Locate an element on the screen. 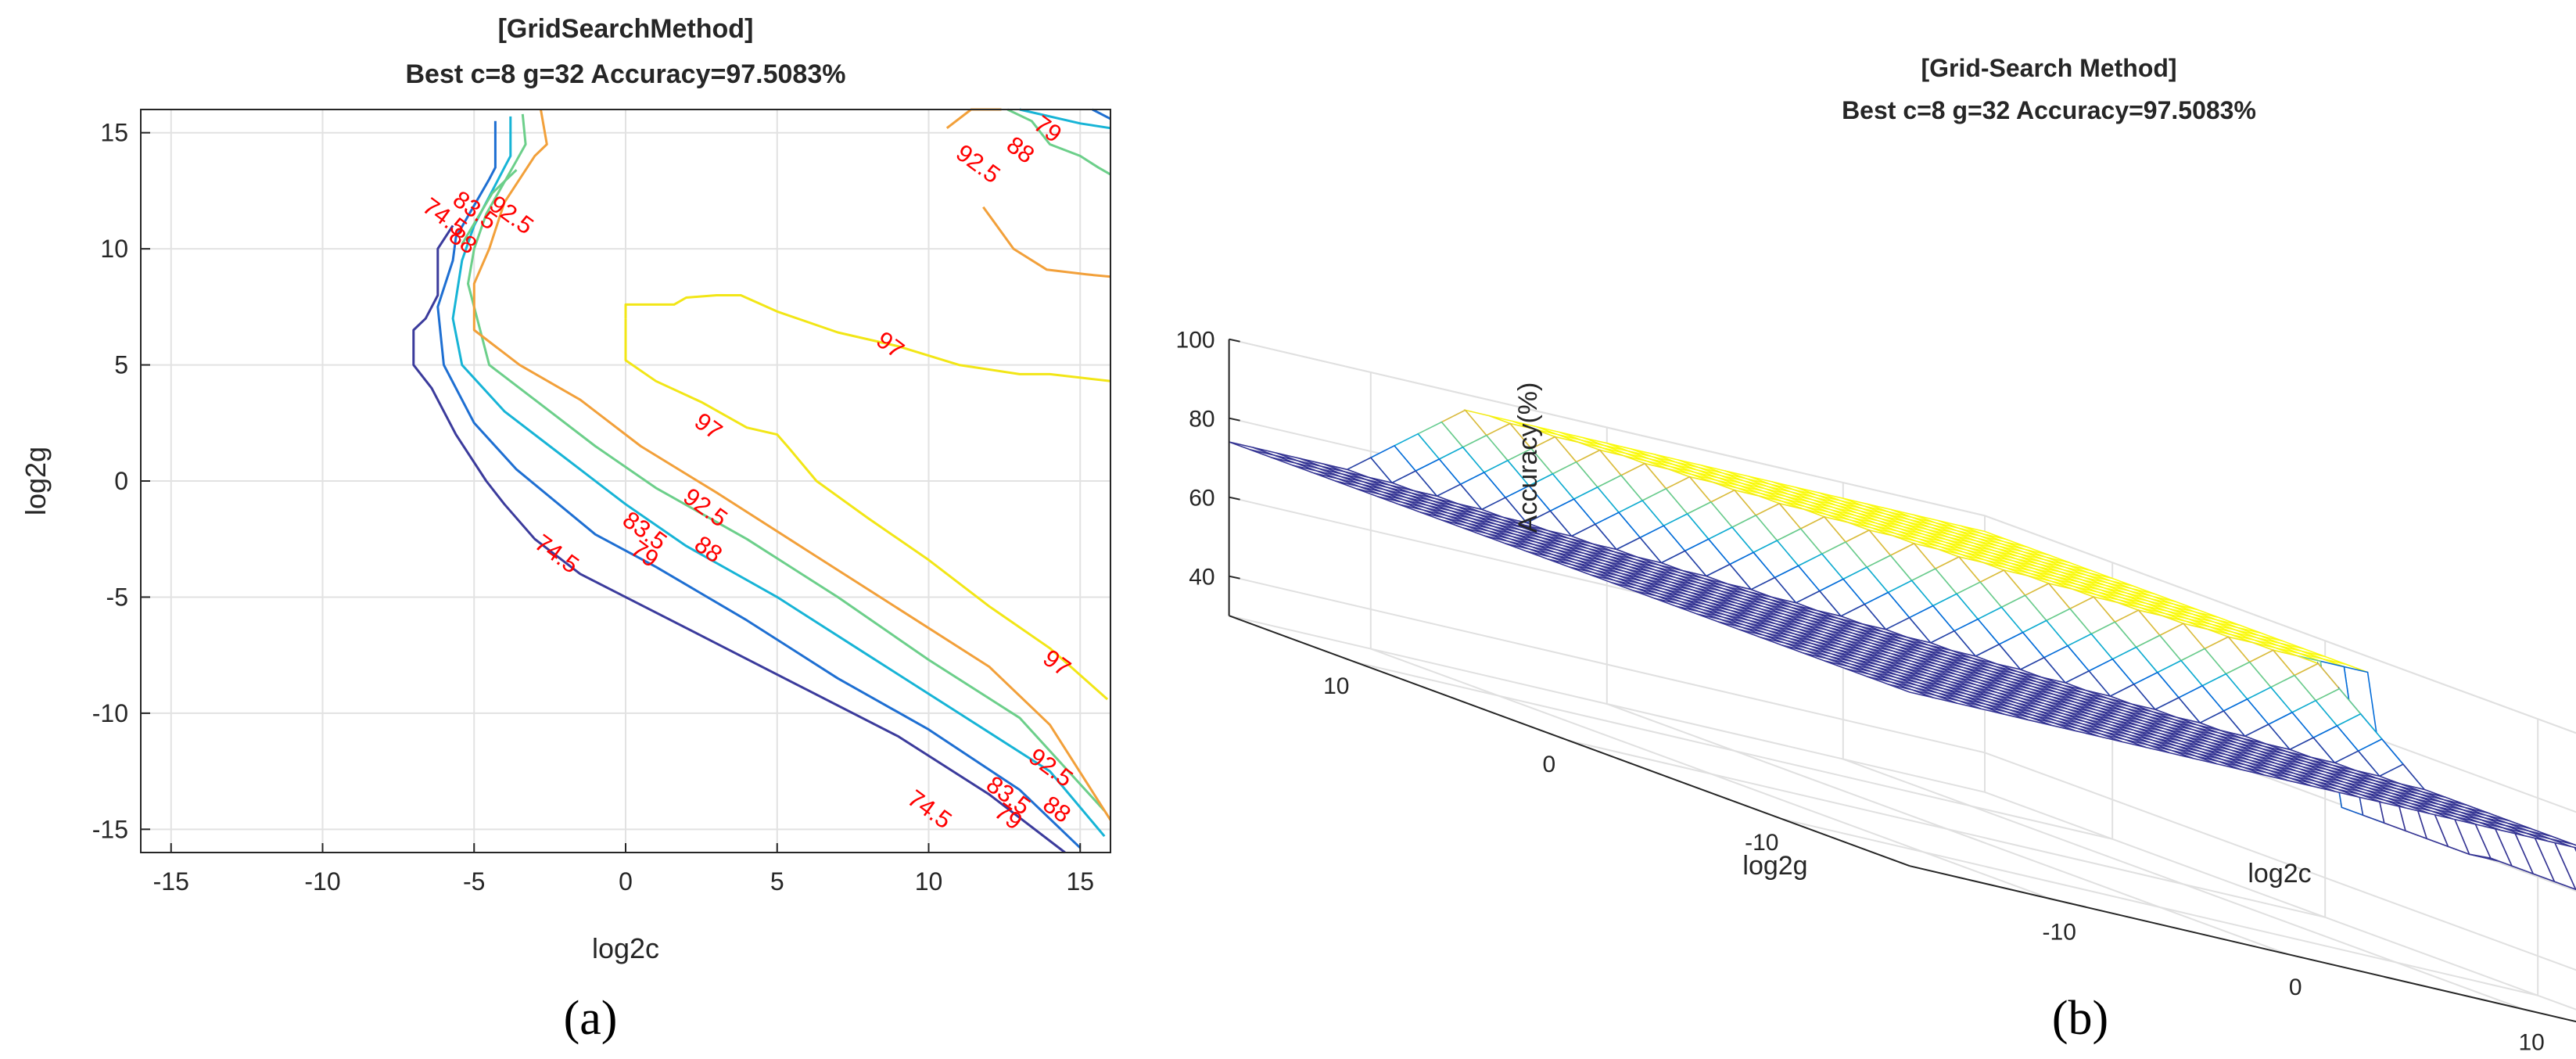 Image resolution: width=2576 pixels, height=1059 pixels. y-tick-label: 5 is located at coordinates (121, 365).